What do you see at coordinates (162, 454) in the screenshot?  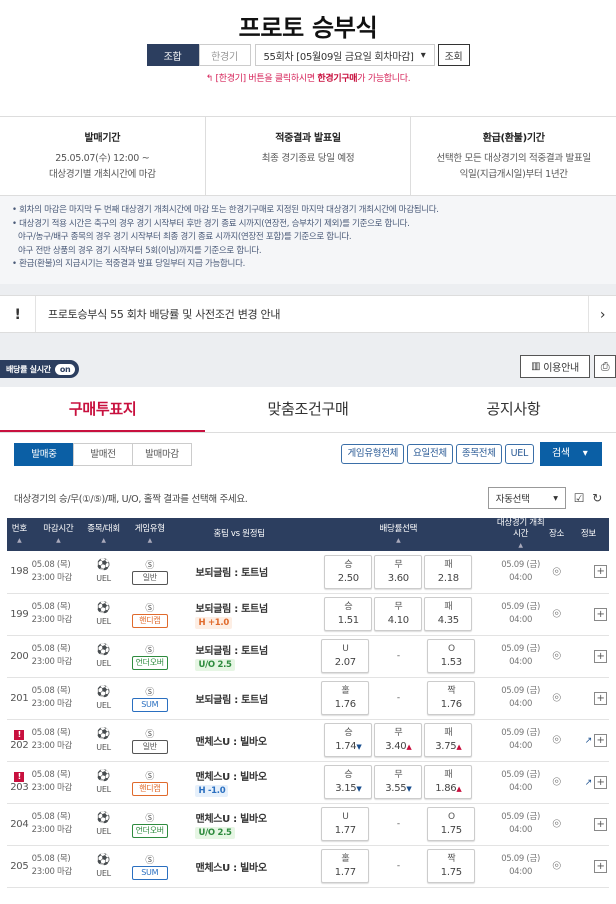 I see `status-closed: 발매마감` at bounding box center [162, 454].